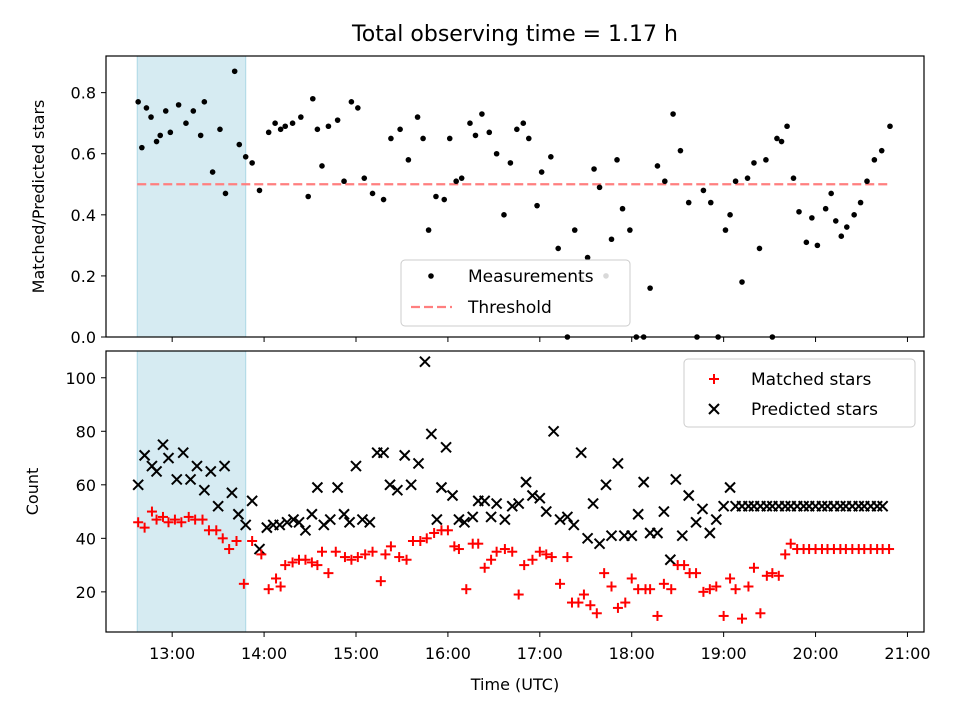 The width and height of the screenshot is (960, 720). What do you see at coordinates (83, 93) in the screenshot?
I see `y-tick-label: 0.8` at bounding box center [83, 93].